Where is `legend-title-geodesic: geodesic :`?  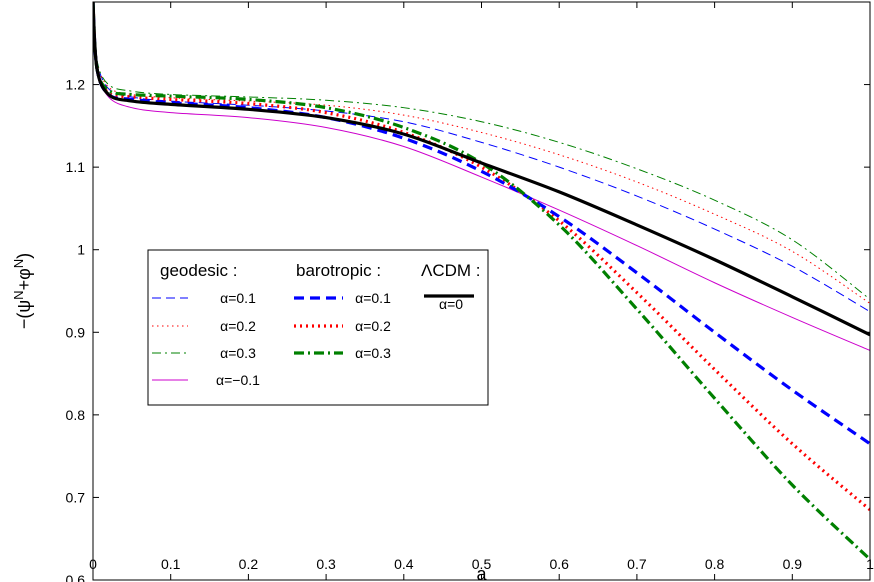 legend-title-geodesic: geodesic : is located at coordinates (199, 270).